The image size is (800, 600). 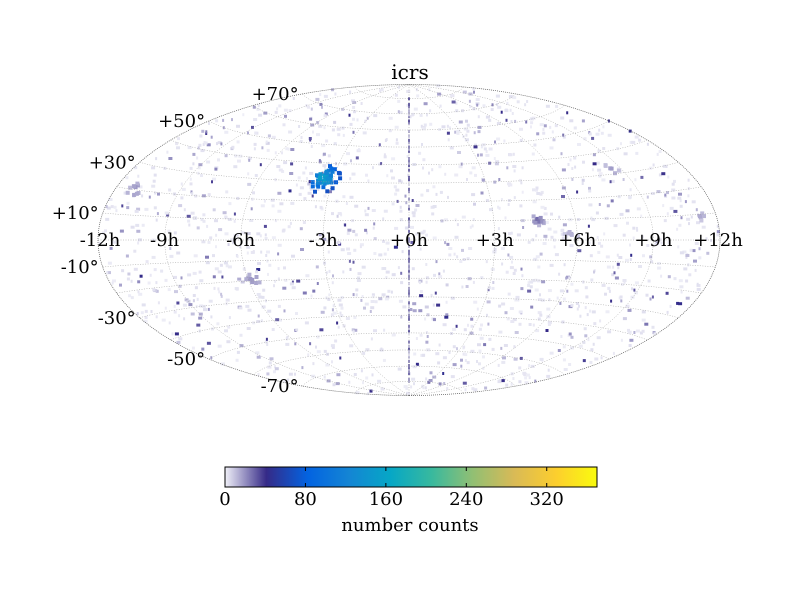 I want to click on grid-line, so click(x=409, y=307).